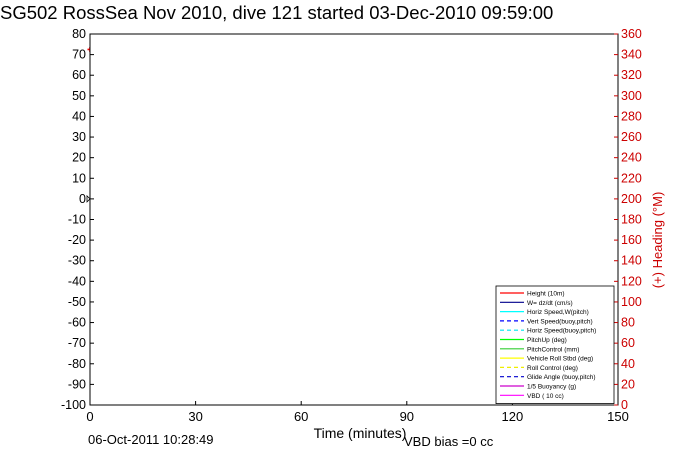  Describe the element at coordinates (79, 55) in the screenshot. I see `y-tick-label: 70` at that location.